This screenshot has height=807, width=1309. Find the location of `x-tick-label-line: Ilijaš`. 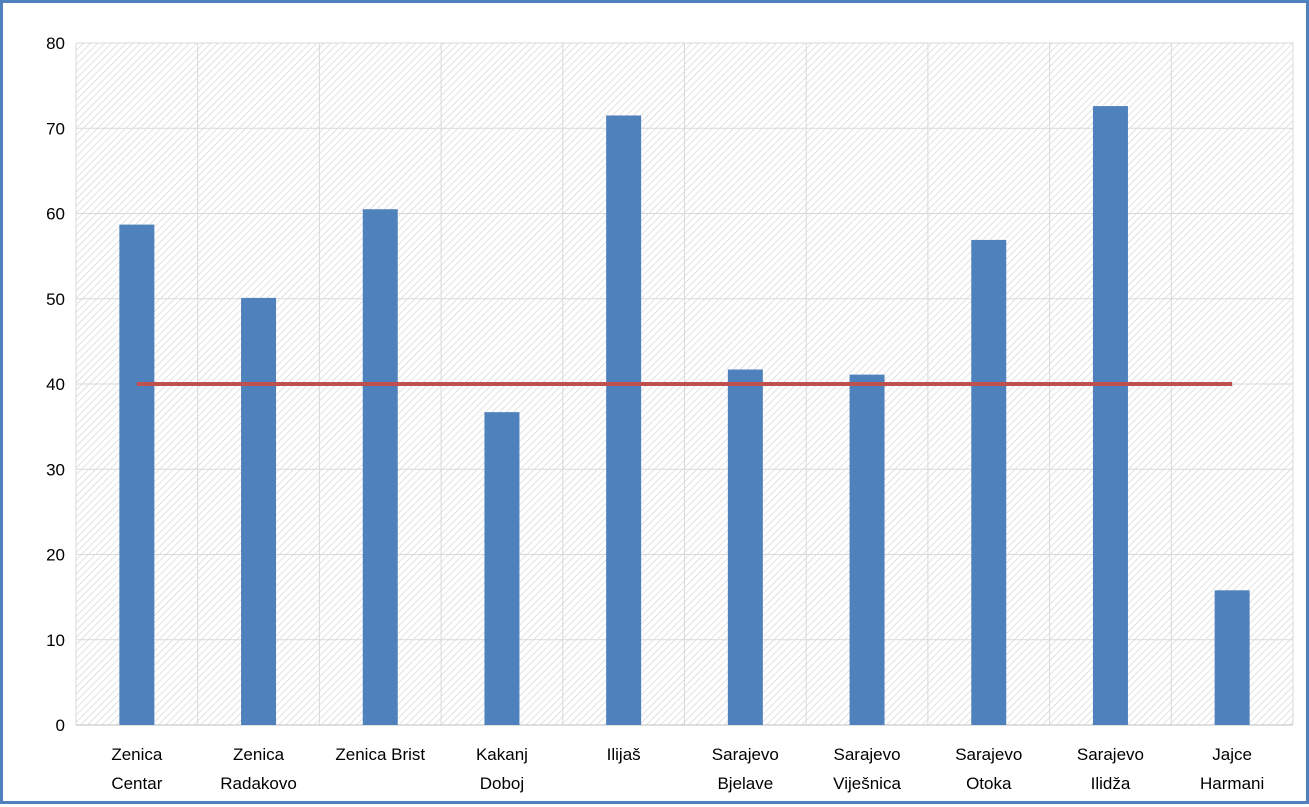

x-tick-label-line: Ilijaš is located at coordinates (624, 754).